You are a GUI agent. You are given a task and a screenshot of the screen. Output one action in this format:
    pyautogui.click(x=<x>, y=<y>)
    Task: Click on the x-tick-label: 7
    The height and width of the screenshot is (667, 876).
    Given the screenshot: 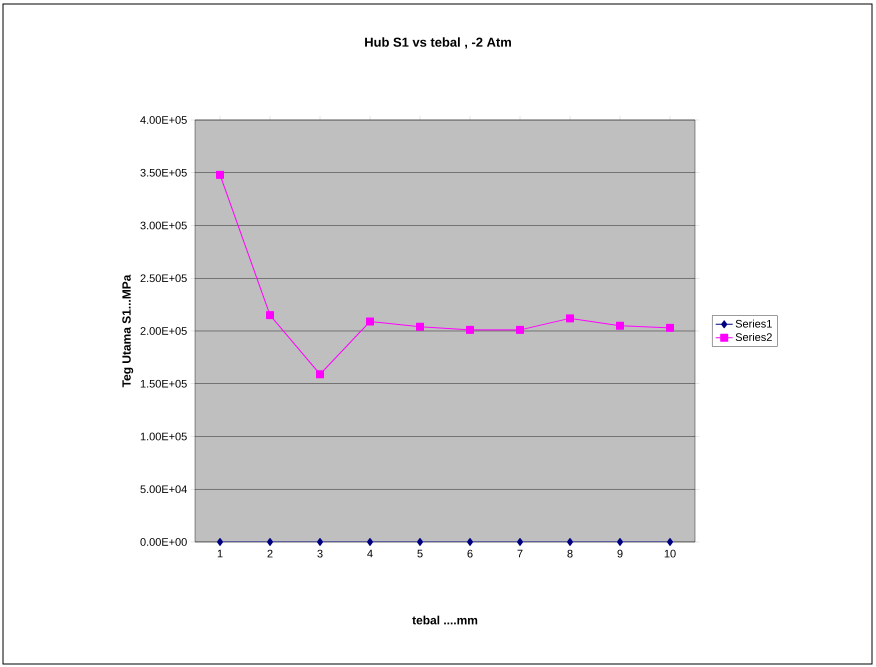 What is the action you would take?
    pyautogui.click(x=520, y=554)
    